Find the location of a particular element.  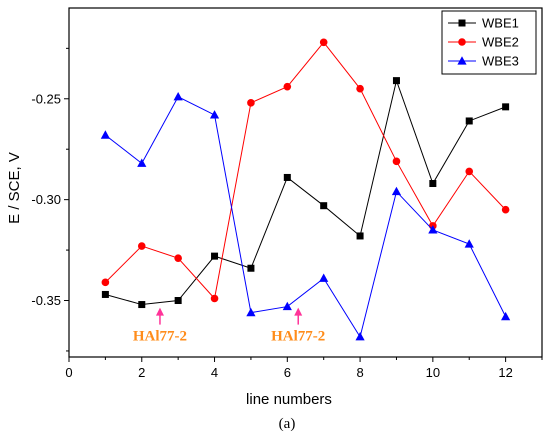

x-tick-label: 6 is located at coordinates (287, 372).